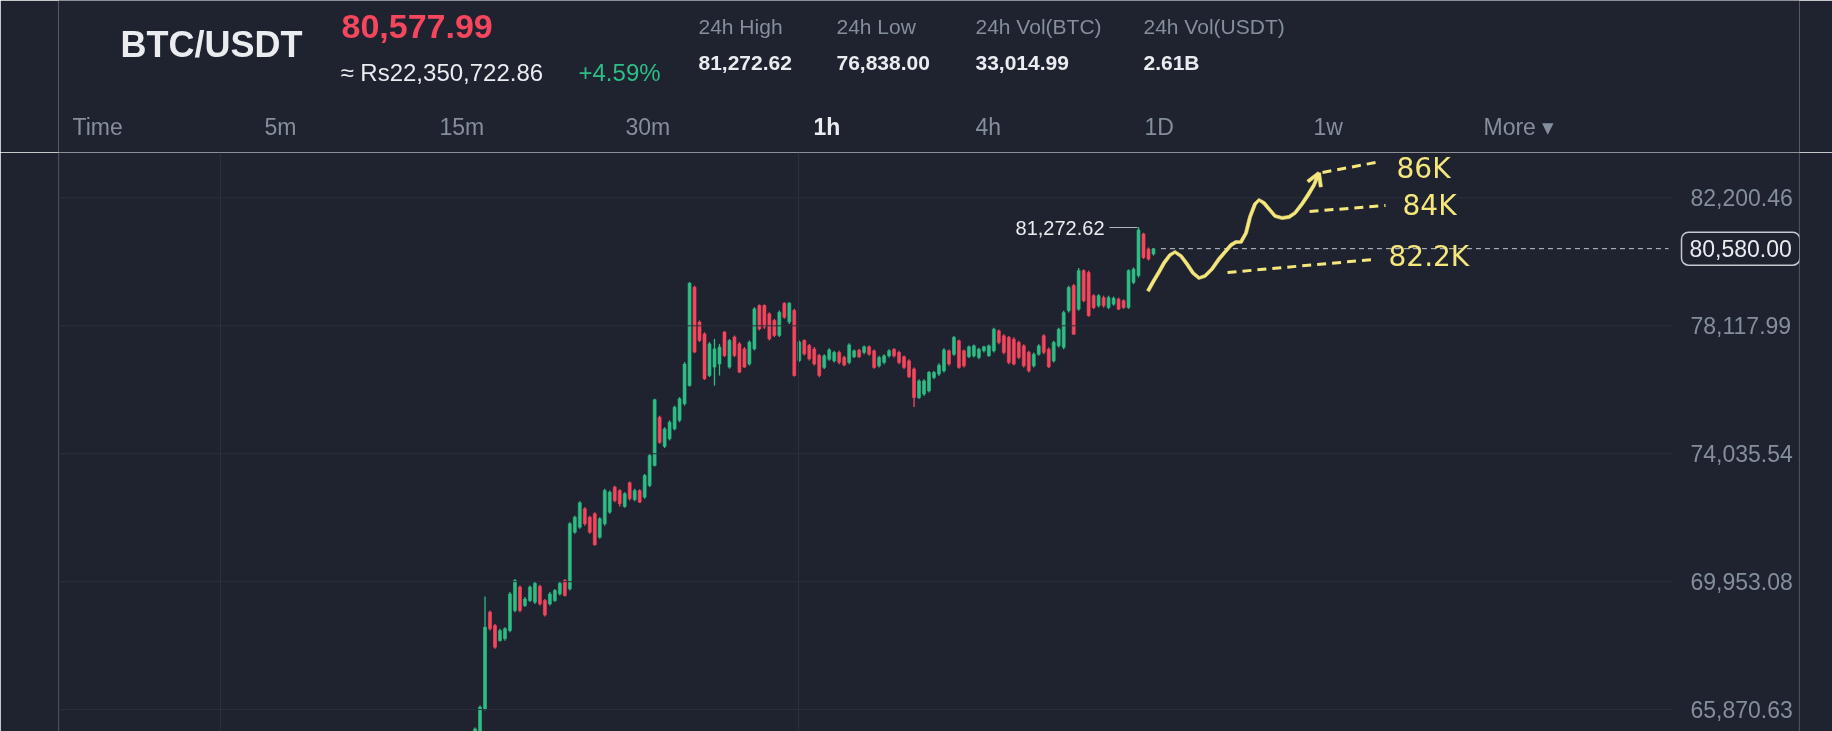  I want to click on annotation: 84K, so click(1430, 205).